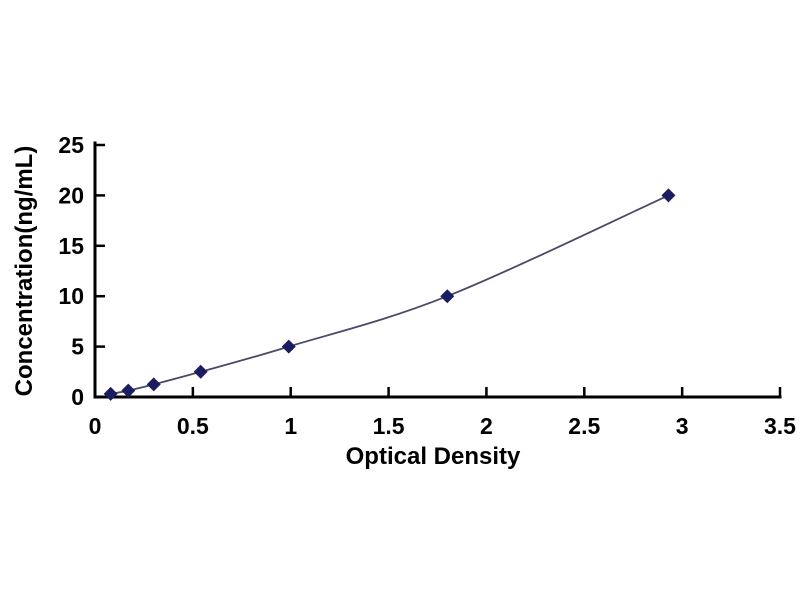 Image resolution: width=800 pixels, height=600 pixels. Describe the element at coordinates (780, 426) in the screenshot. I see `x-tick-label: 3.5` at that location.